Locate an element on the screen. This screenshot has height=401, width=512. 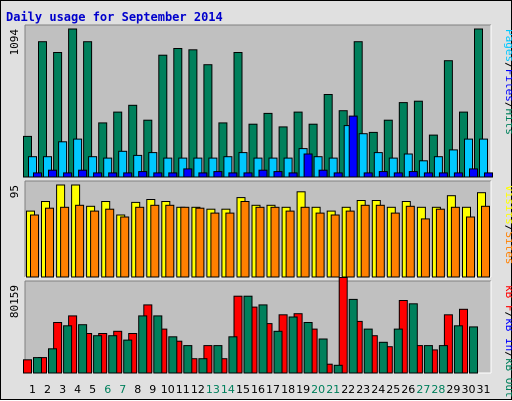
day-label: 23 is located at coordinates (363, 389).